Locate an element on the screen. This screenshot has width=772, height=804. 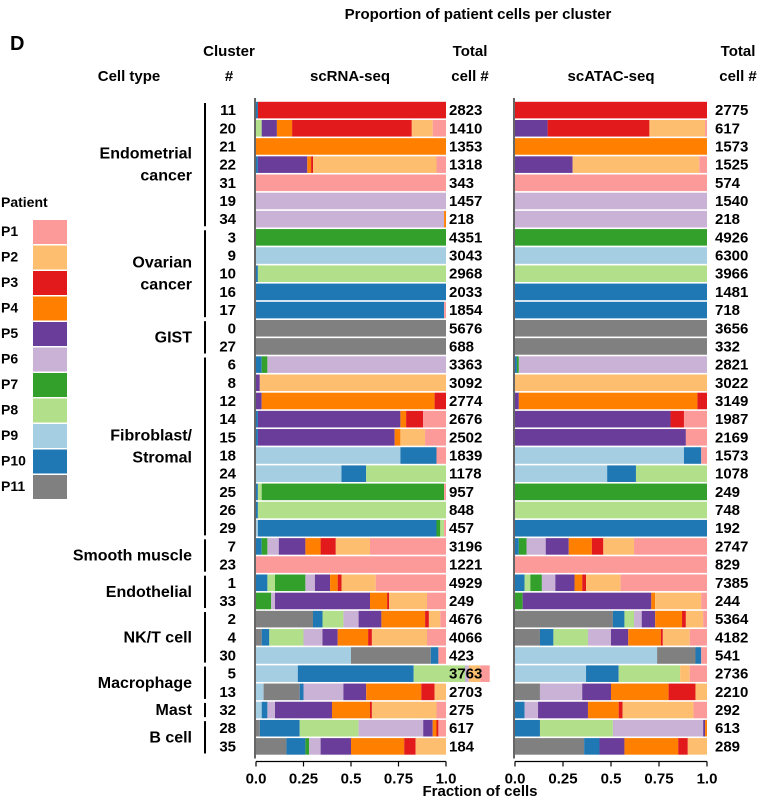
total-cell-count: 457 is located at coordinates (461, 528).